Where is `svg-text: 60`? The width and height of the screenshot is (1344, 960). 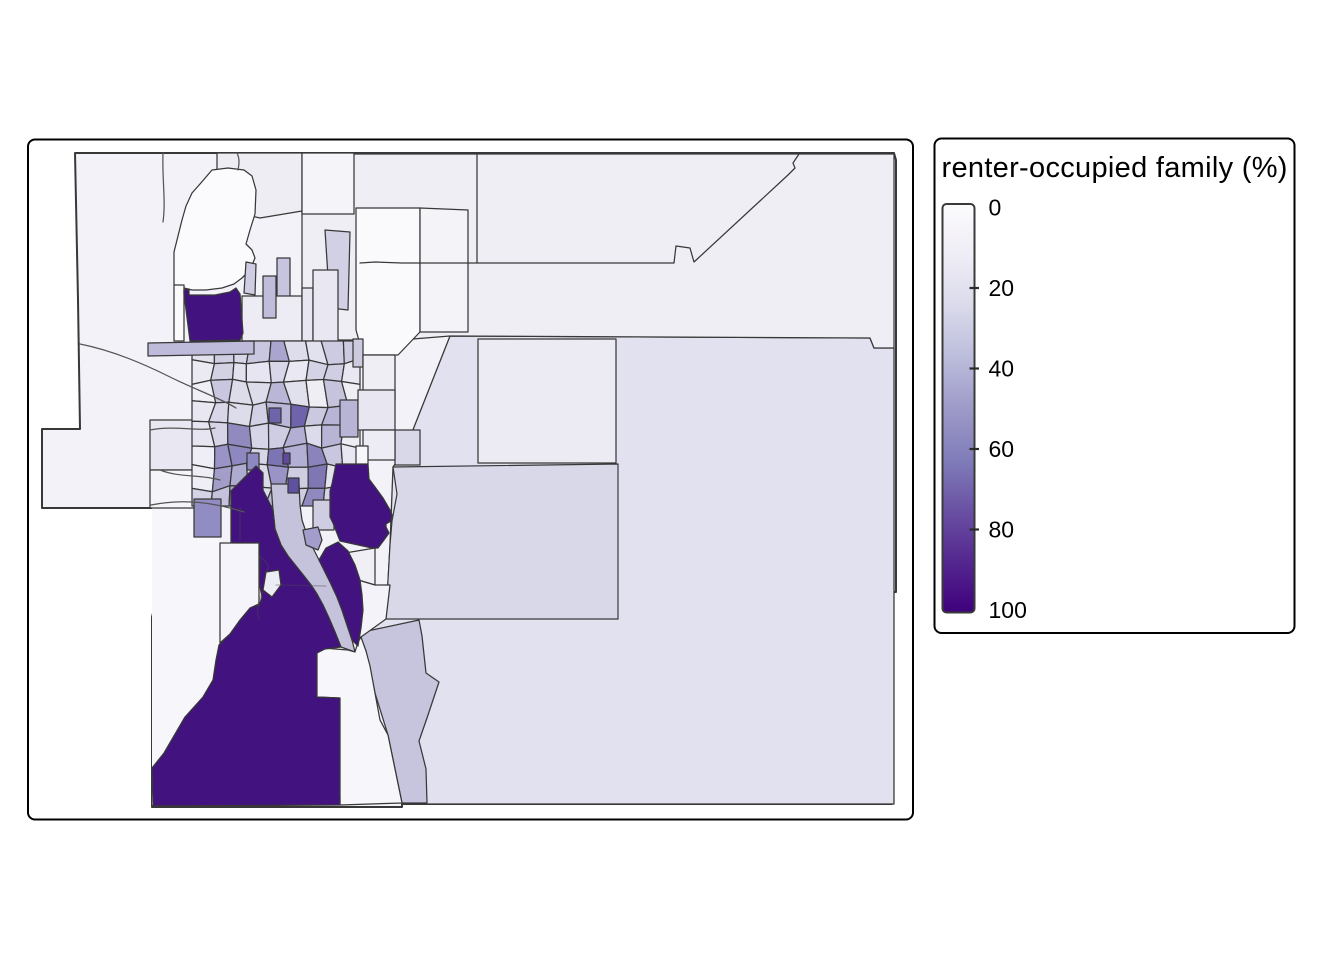 svg-text: 60 is located at coordinates (1002, 449).